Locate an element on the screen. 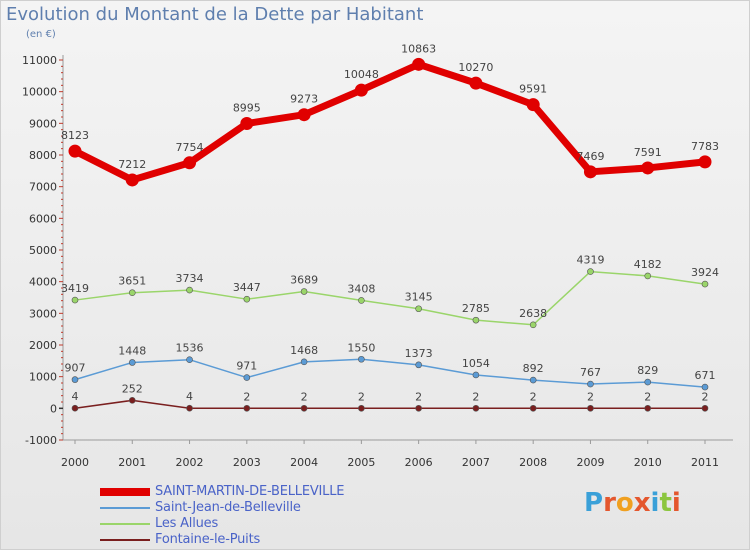 The height and width of the screenshot is (550, 750). data-label-2: 3408 is located at coordinates (361, 288).